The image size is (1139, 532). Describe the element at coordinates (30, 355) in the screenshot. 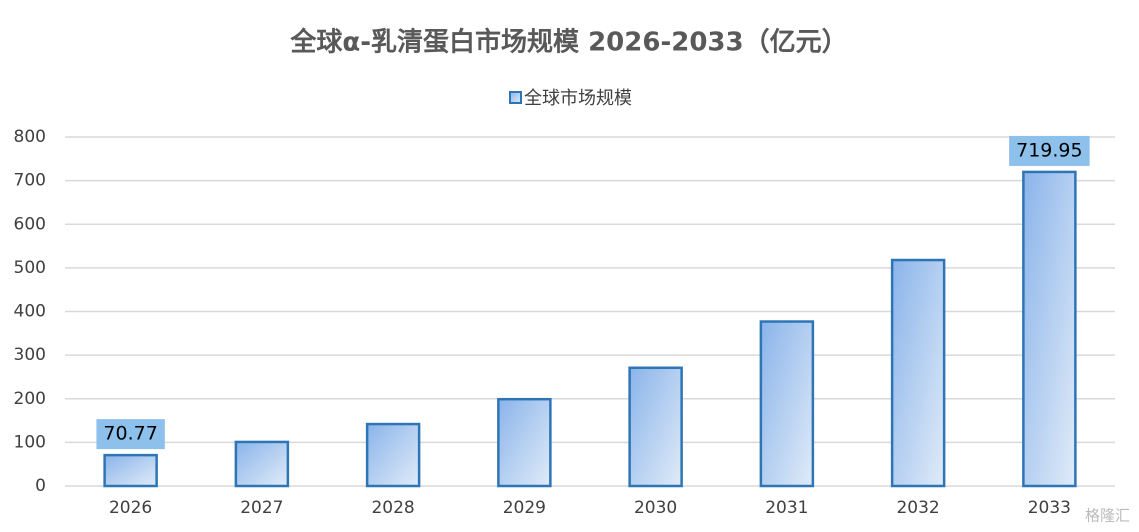

I see `y-tick-label: 300` at that location.